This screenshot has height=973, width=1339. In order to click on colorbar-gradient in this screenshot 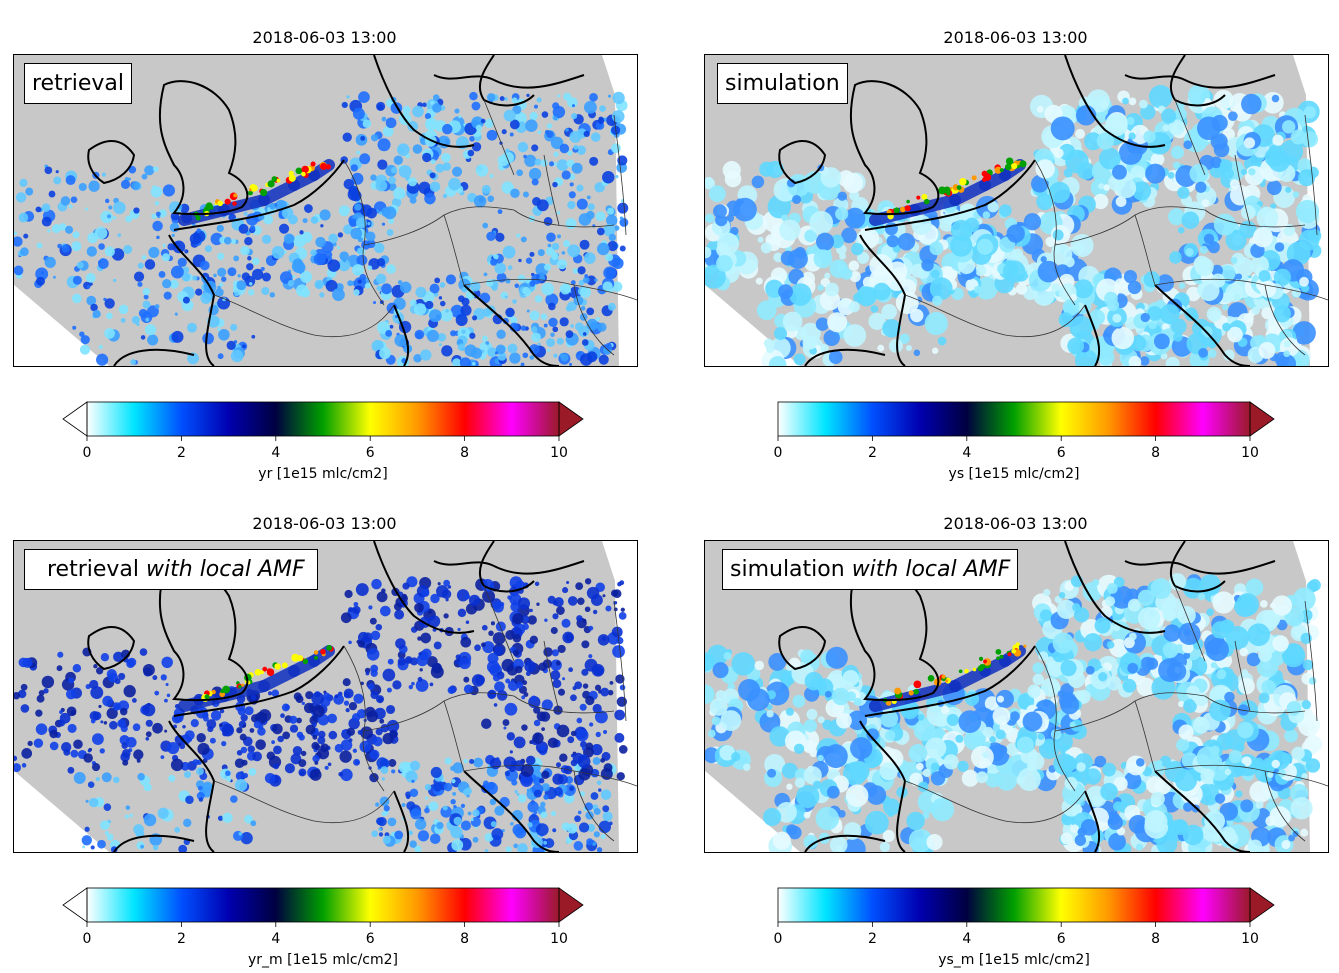, I will do `click(323, 419)`.